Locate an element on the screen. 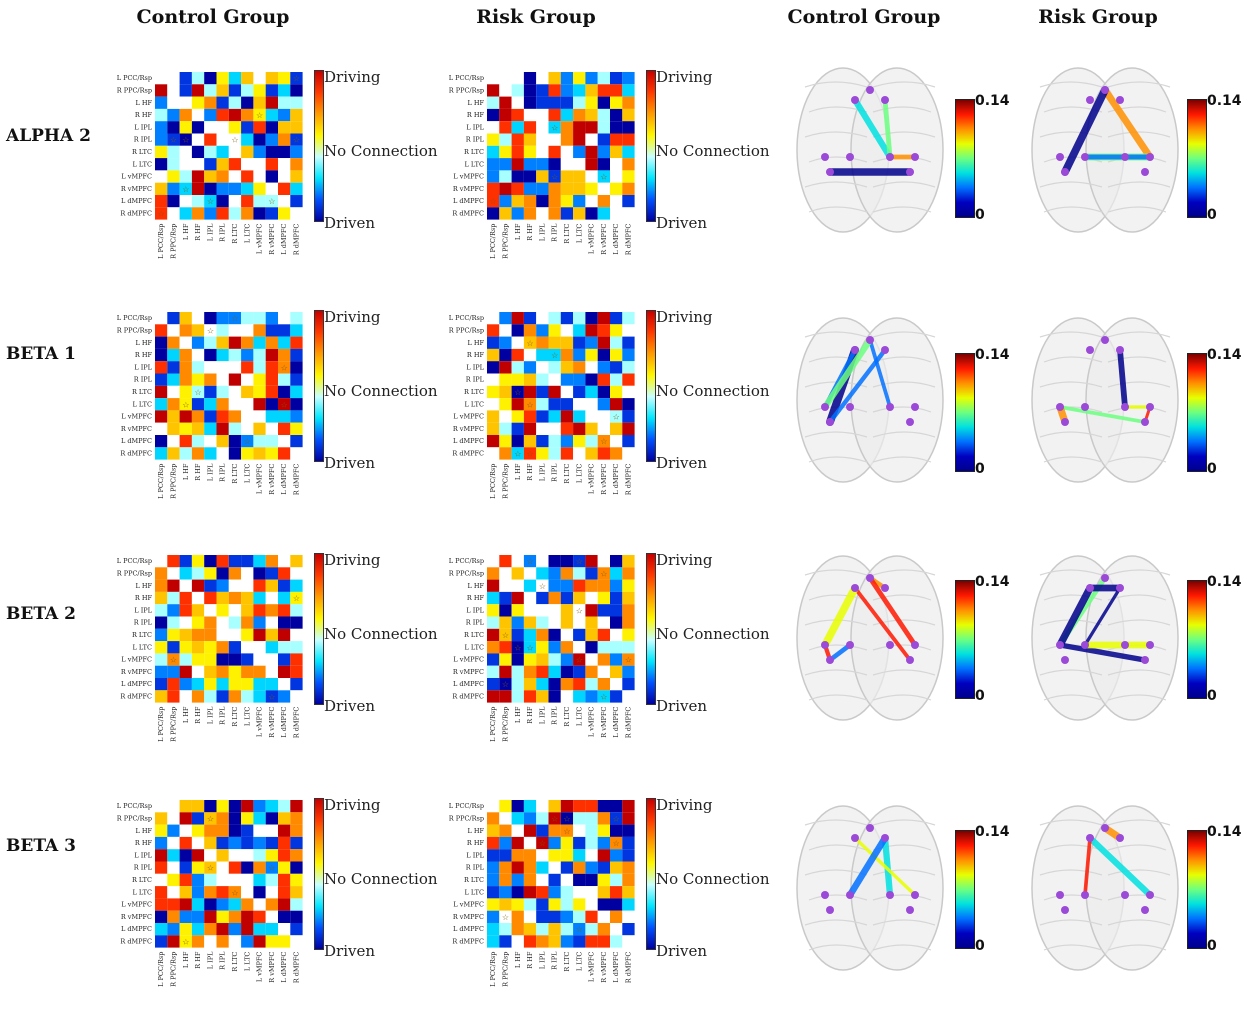  matrix-row-label: R dMPFC is located at coordinates (468, 697).